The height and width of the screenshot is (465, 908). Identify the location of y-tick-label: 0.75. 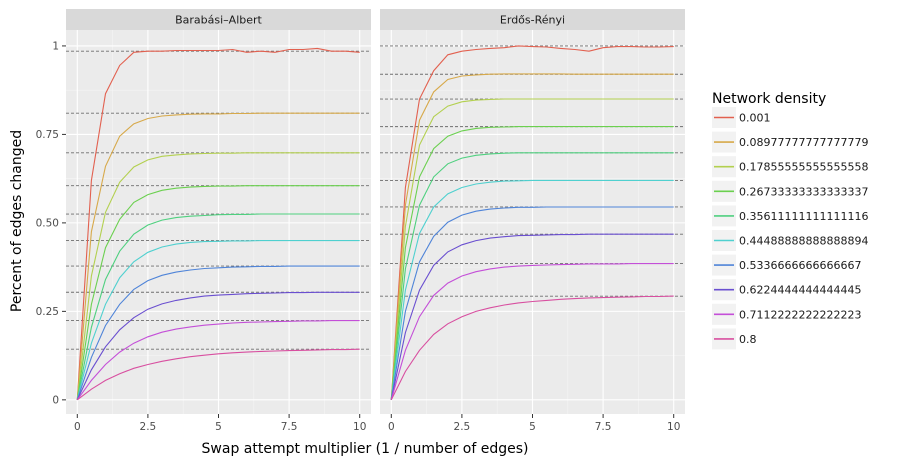
(47, 135).